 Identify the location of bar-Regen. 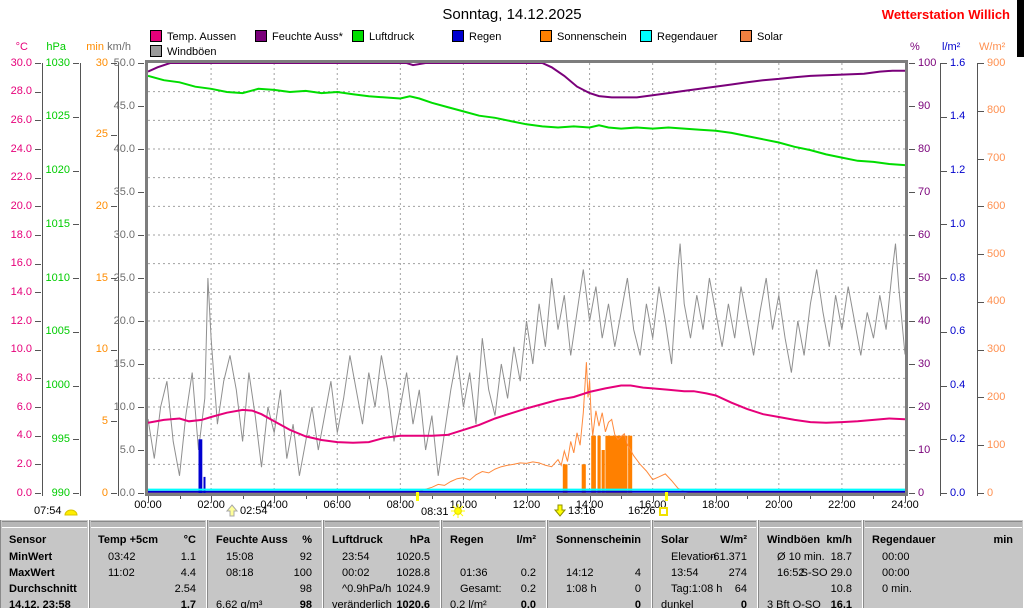
(204, 484).